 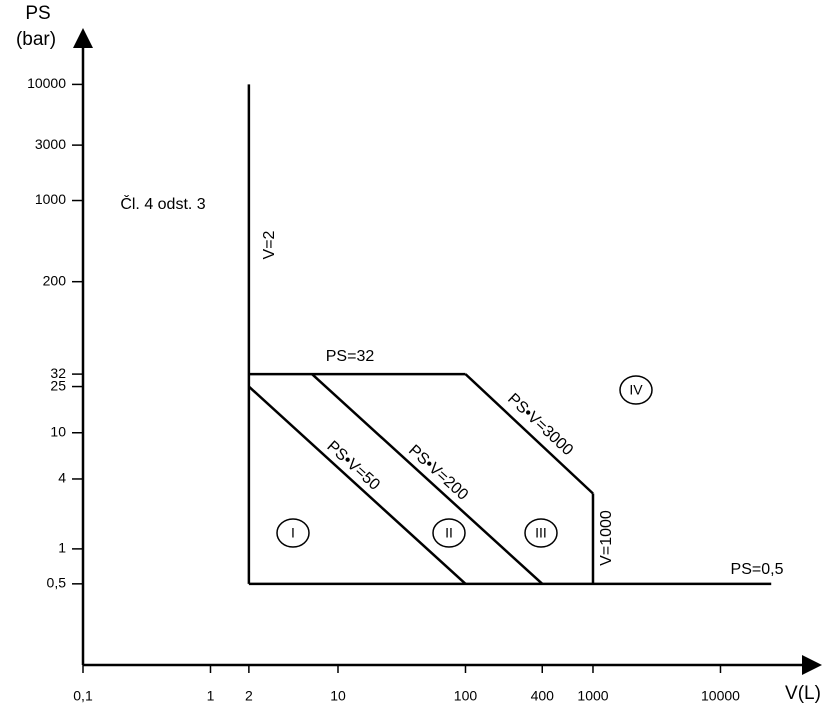 What do you see at coordinates (62, 548) in the screenshot?
I see `y-tick-label: 1` at bounding box center [62, 548].